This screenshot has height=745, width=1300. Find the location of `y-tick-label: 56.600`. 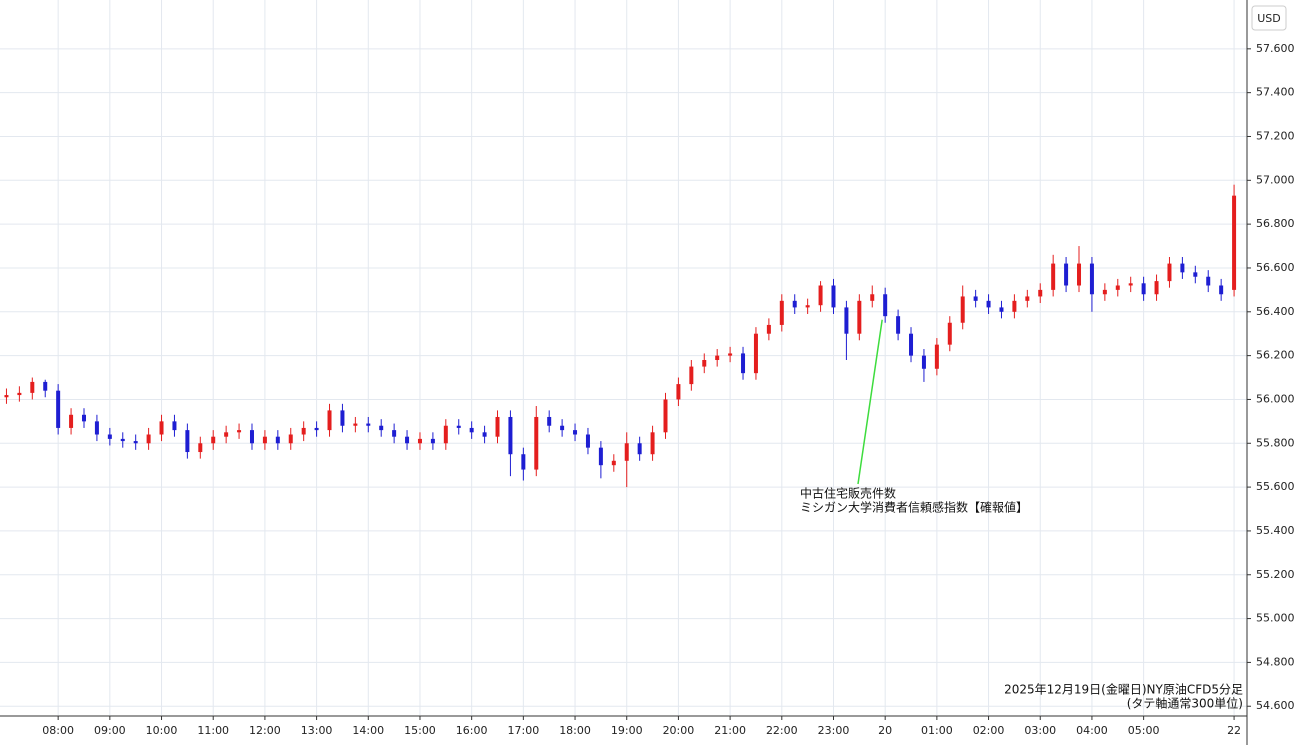

y-tick-label: 56.600 is located at coordinates (1275, 267).